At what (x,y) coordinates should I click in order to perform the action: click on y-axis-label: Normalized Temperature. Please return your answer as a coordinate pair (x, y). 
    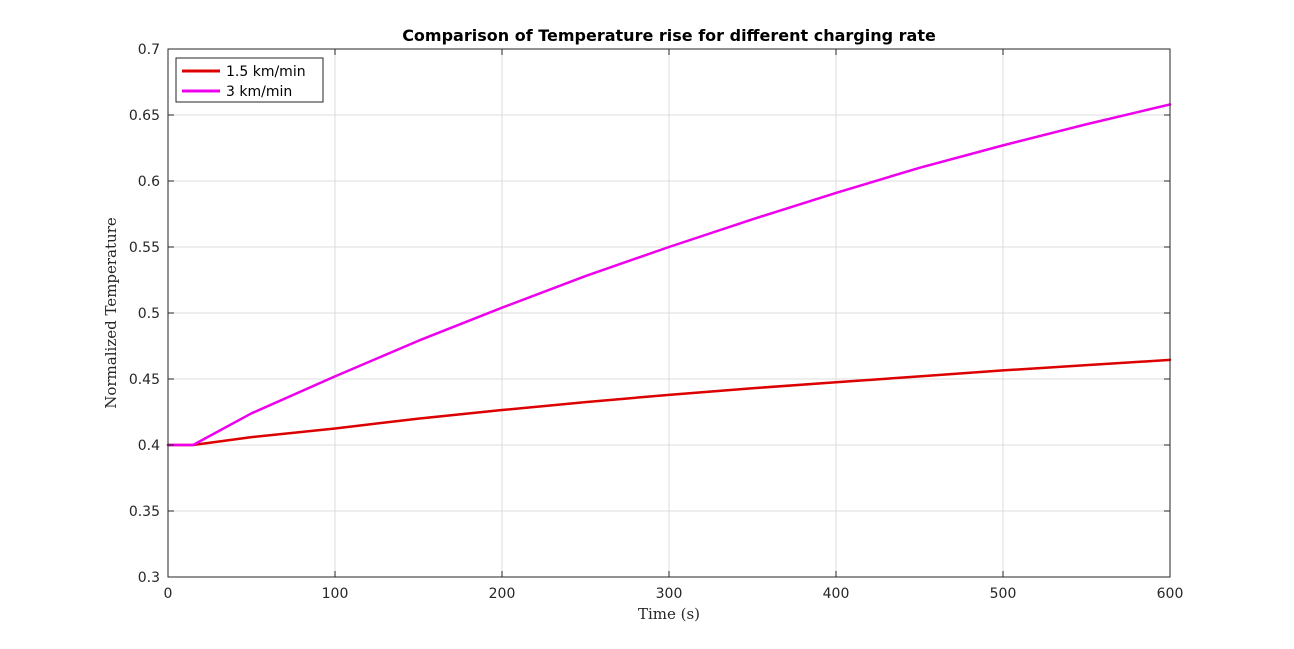
    Looking at the image, I should click on (111, 313).